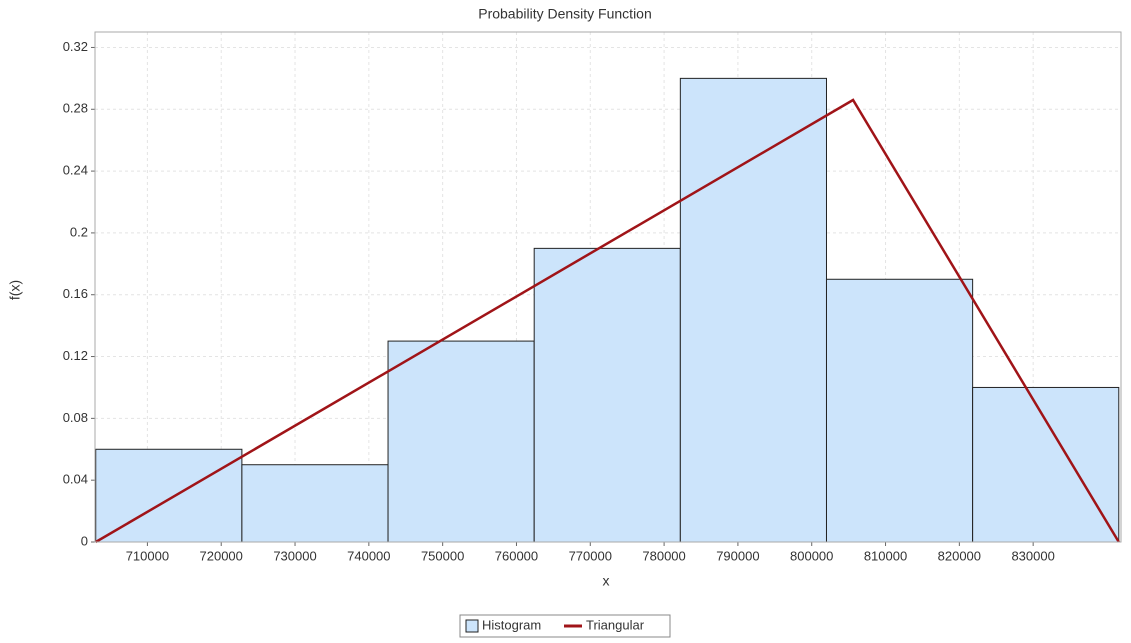  I want to click on y-tick-label: 0.32, so click(75, 46).